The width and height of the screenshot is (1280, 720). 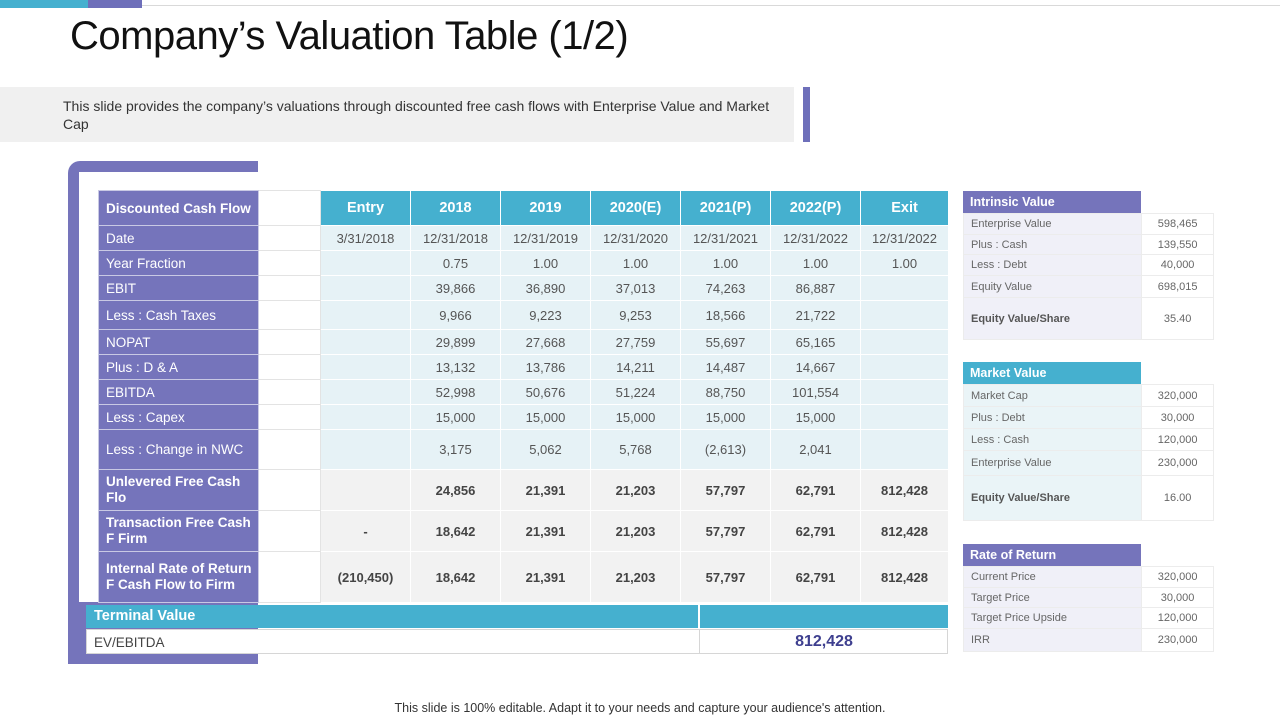 What do you see at coordinates (1177, 498) in the screenshot?
I see `market-value: 16.00` at bounding box center [1177, 498].